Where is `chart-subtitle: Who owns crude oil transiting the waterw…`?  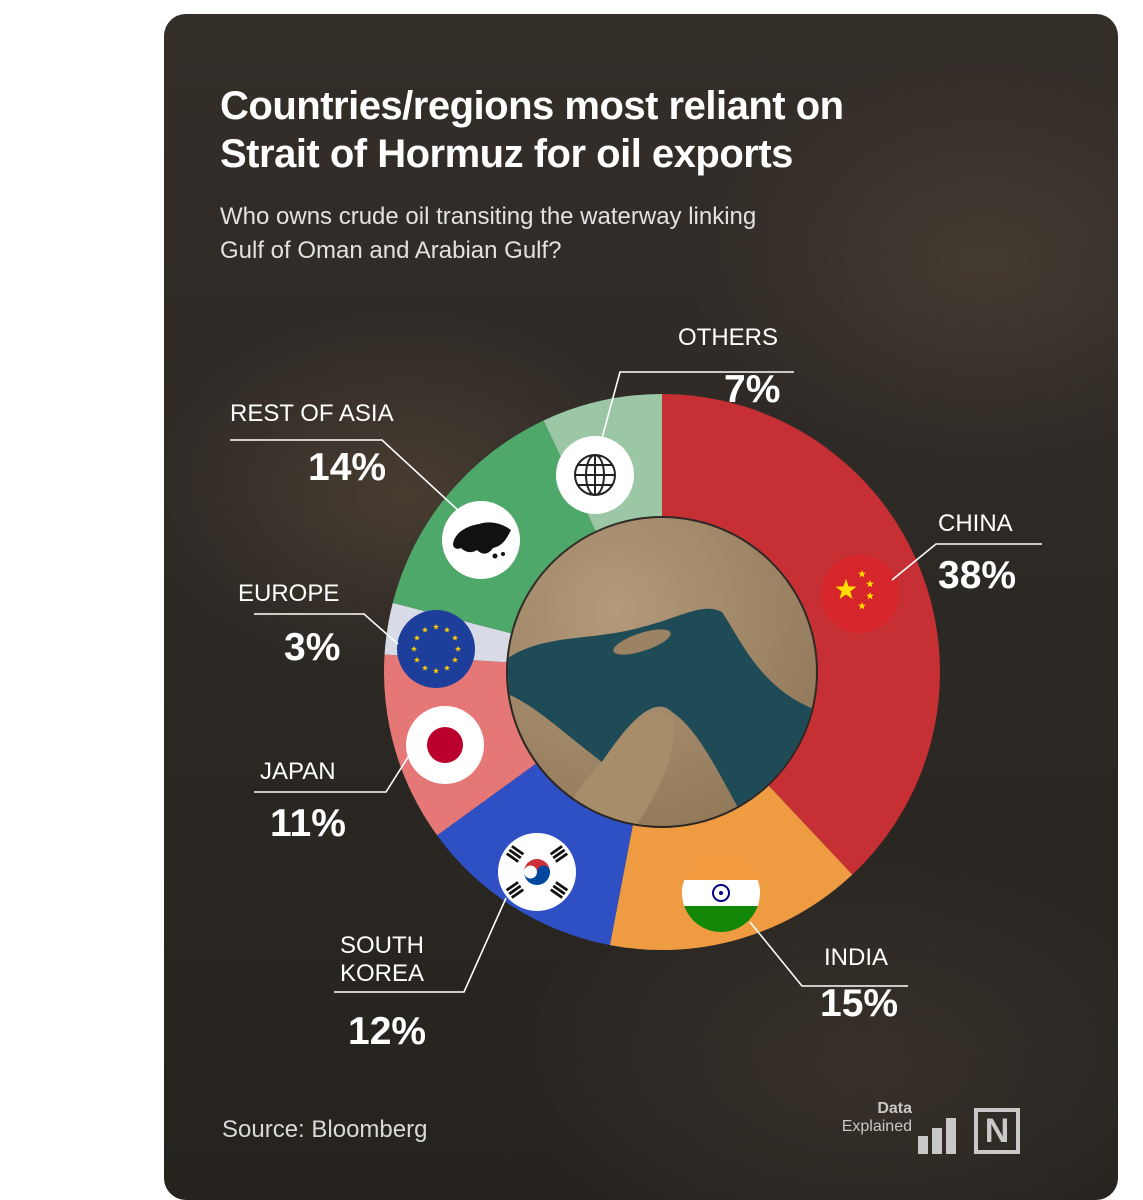
chart-subtitle: Who owns crude oil transiting the waterw… is located at coordinates (630, 234).